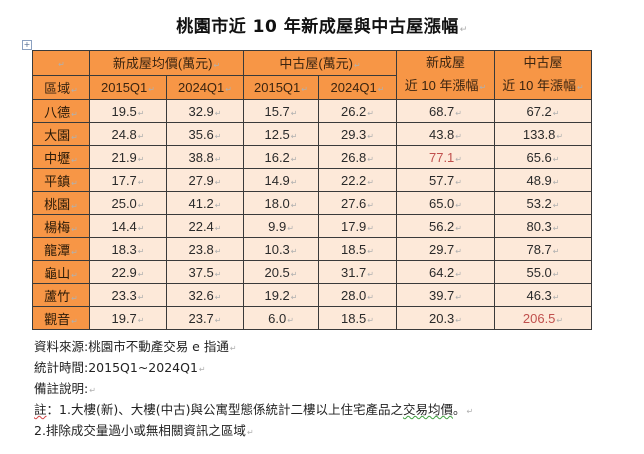 The image size is (644, 454). I want to click on cell-area: 平鎮↵, so click(61, 180).